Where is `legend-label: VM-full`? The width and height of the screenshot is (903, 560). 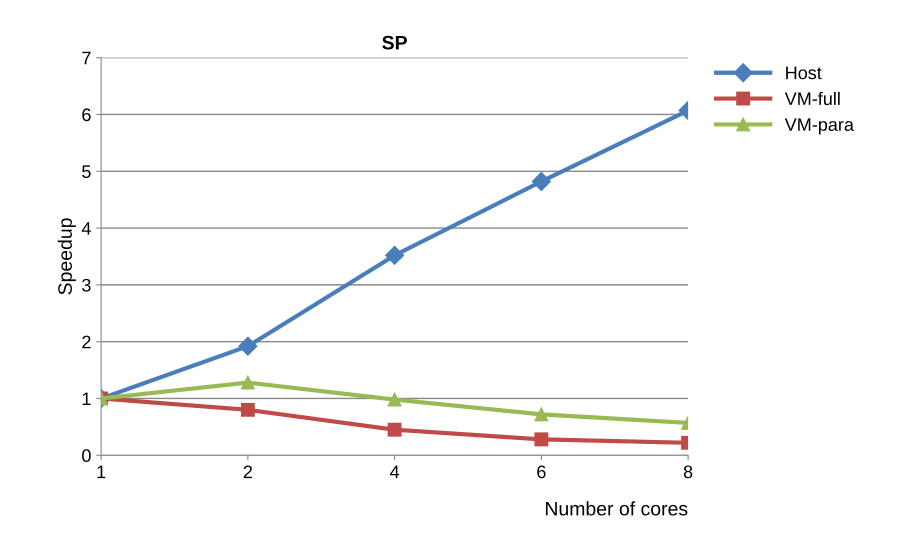 legend-label: VM-full is located at coordinates (812, 99).